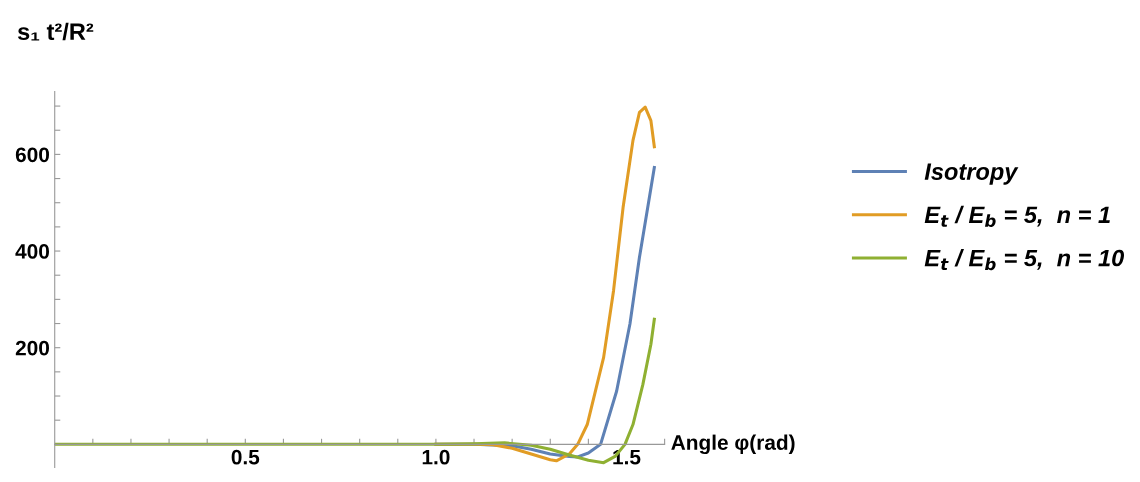 This screenshot has height=482, width=1140. I want to click on y-axis-title: s₁ t²/R², so click(55, 31).